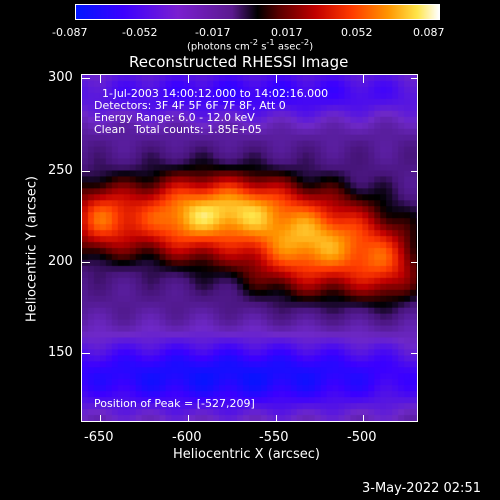  What do you see at coordinates (287, 32) in the screenshot?
I see `colorbar-tick-3: 0.017` at bounding box center [287, 32].